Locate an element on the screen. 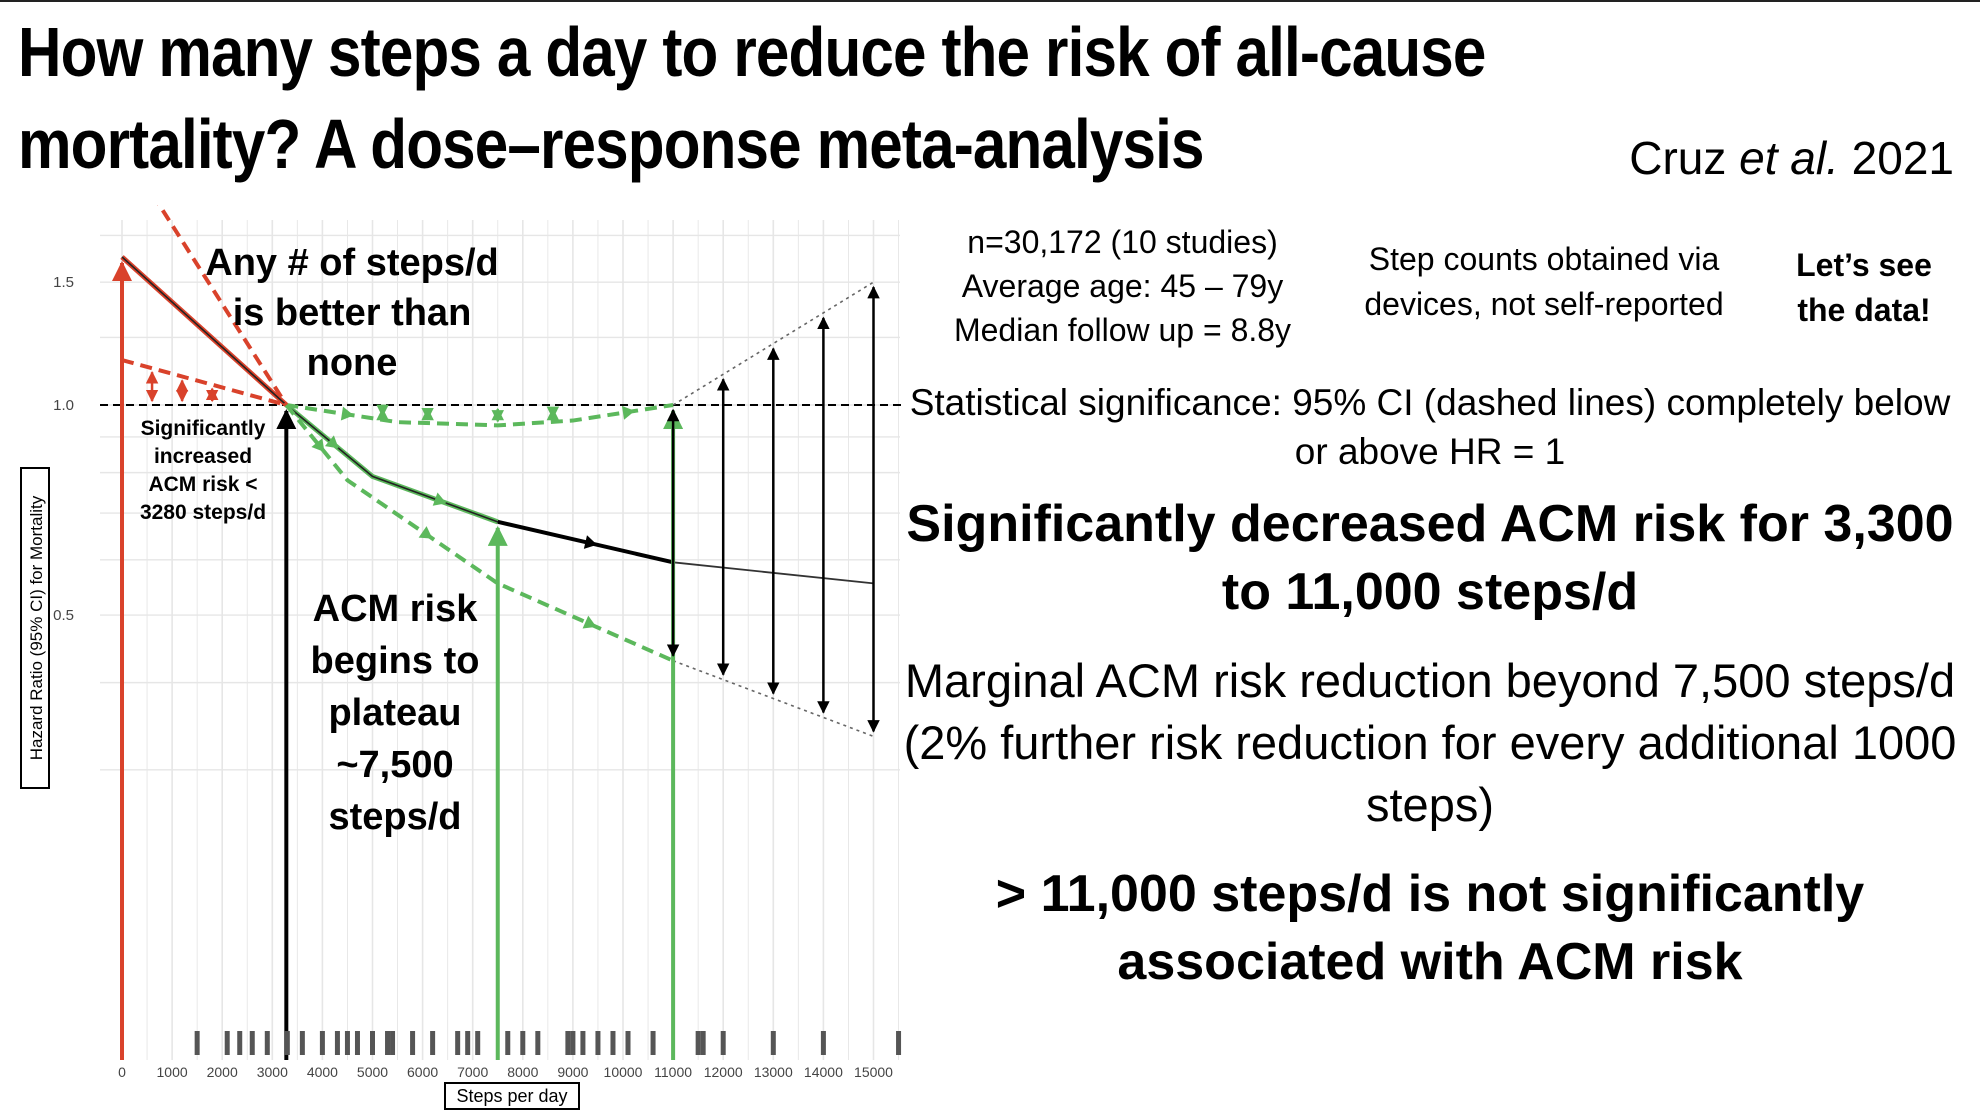  top-border is located at coordinates (990, 1).